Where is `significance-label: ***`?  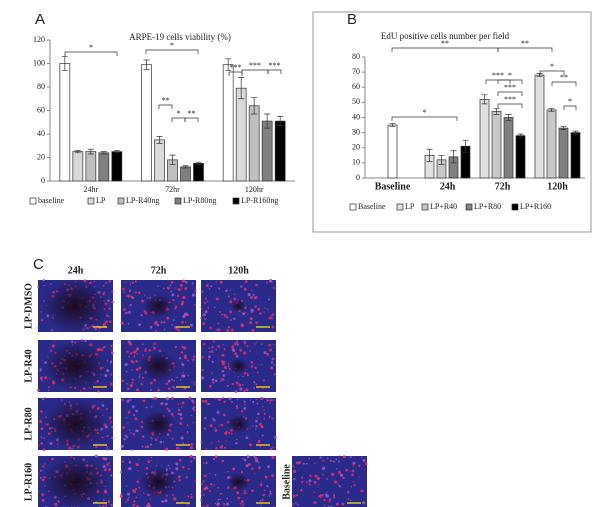 significance-label: *** is located at coordinates (275, 65).